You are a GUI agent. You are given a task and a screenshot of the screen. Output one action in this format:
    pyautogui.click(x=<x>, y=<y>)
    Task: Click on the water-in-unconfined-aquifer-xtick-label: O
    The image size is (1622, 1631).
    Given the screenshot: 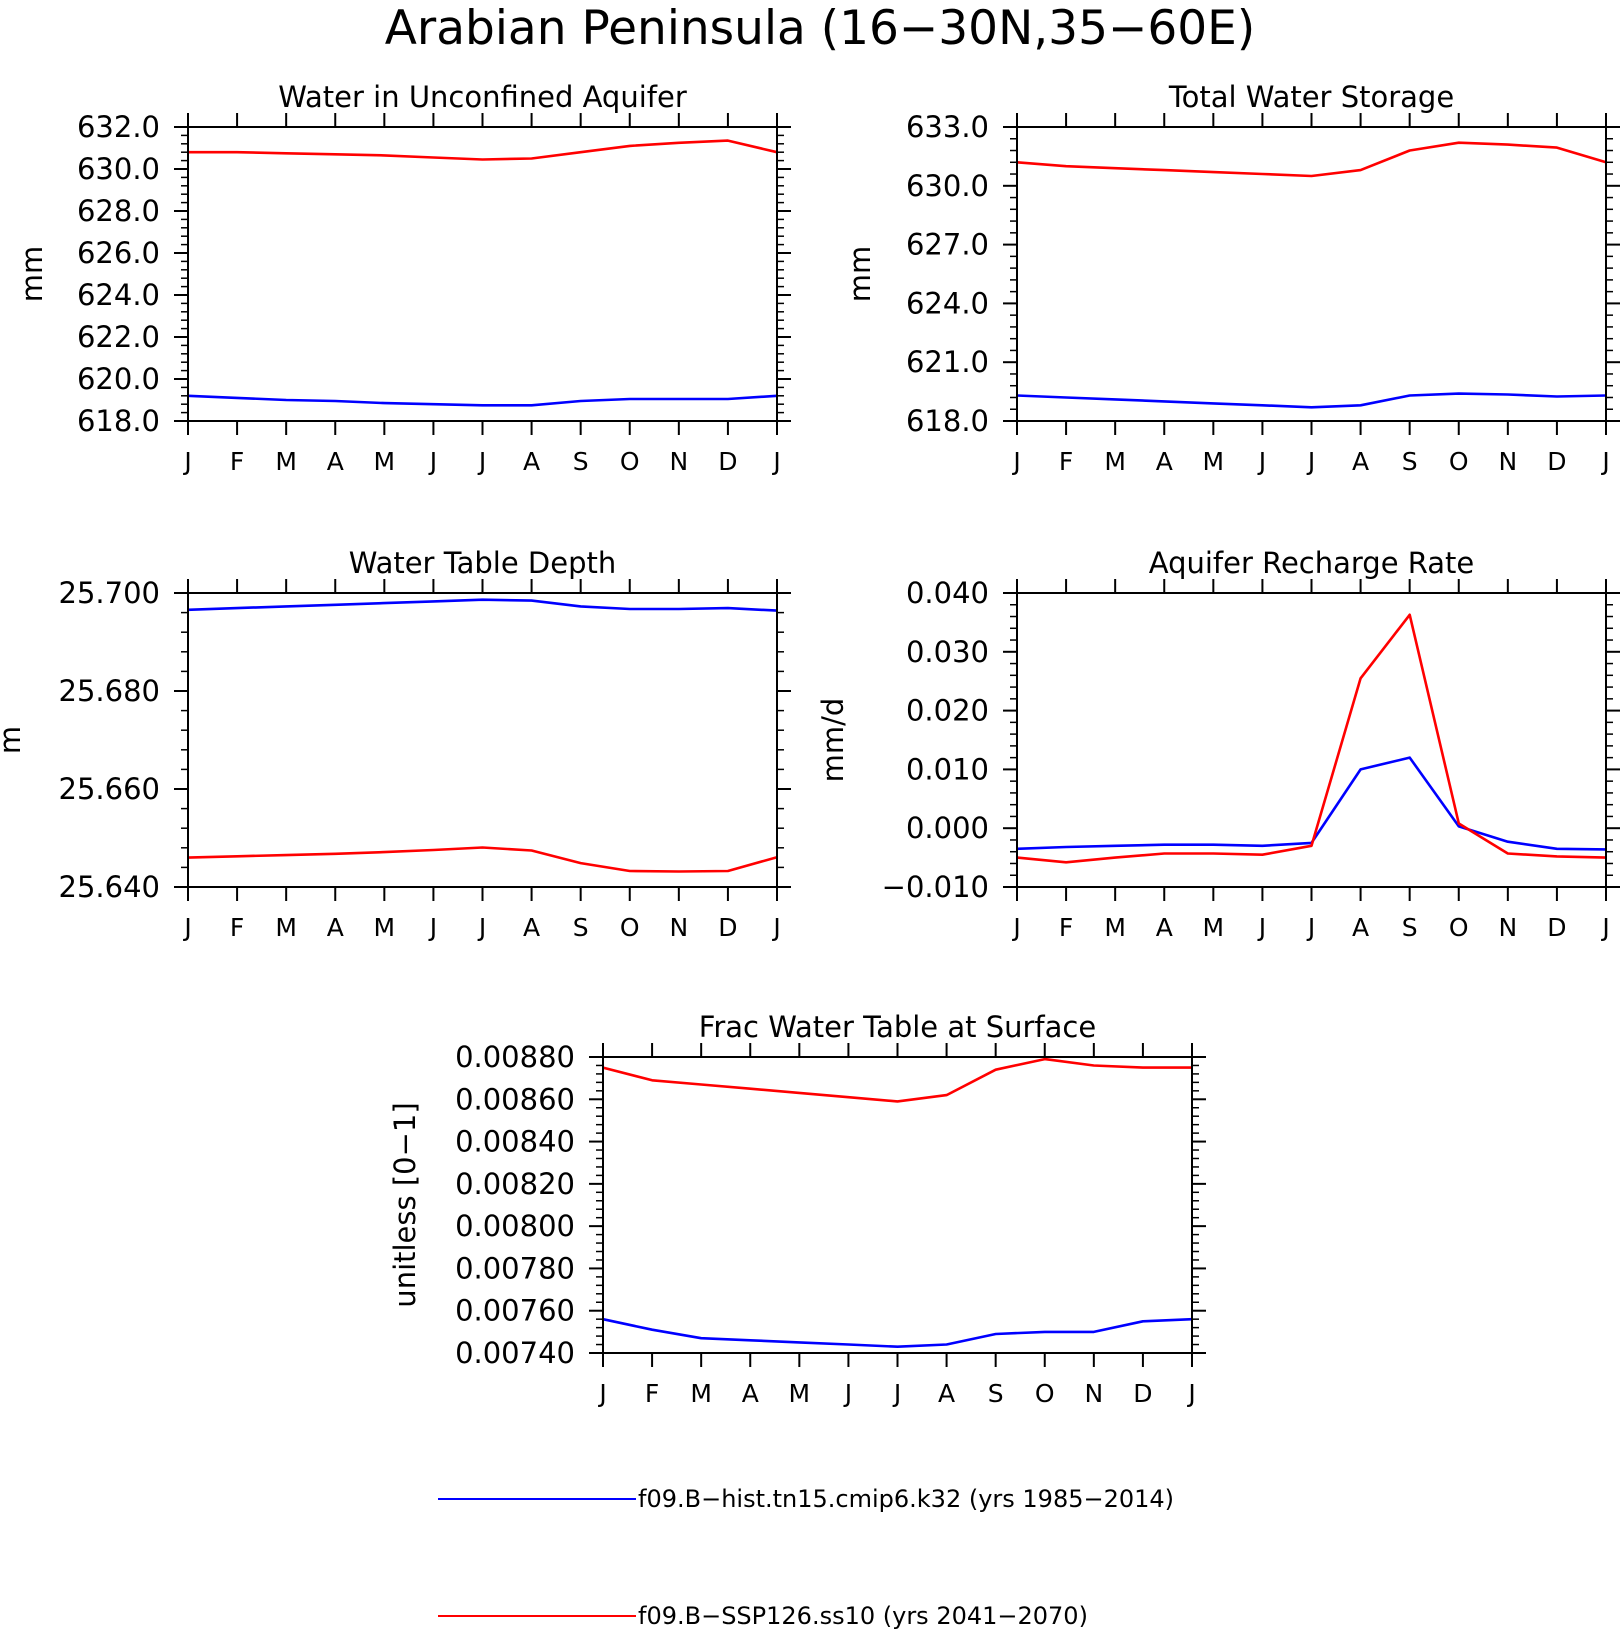 What is the action you would take?
    pyautogui.click(x=630, y=461)
    